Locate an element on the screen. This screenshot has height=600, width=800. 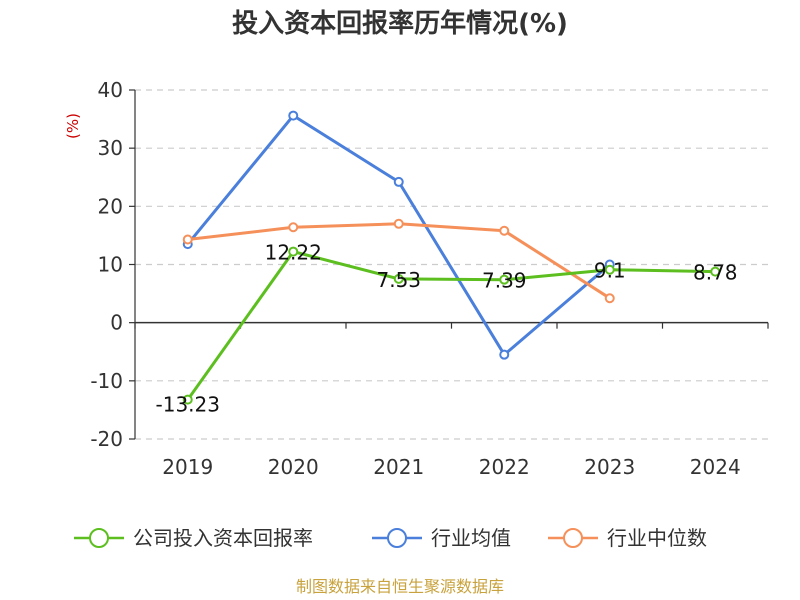
x-tick-label: 2019 is located at coordinates (187, 467).